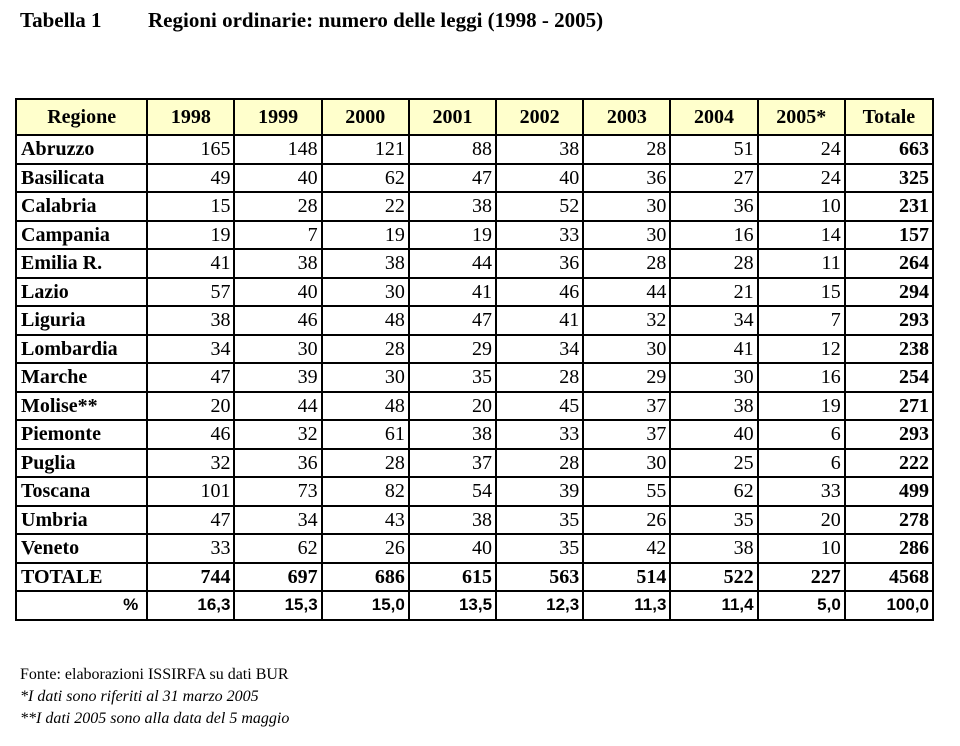 This screenshot has height=746, width=960. I want to click on table-row: Calabria 15 28 22 38 52 30 36 10 231, so click(474, 206).